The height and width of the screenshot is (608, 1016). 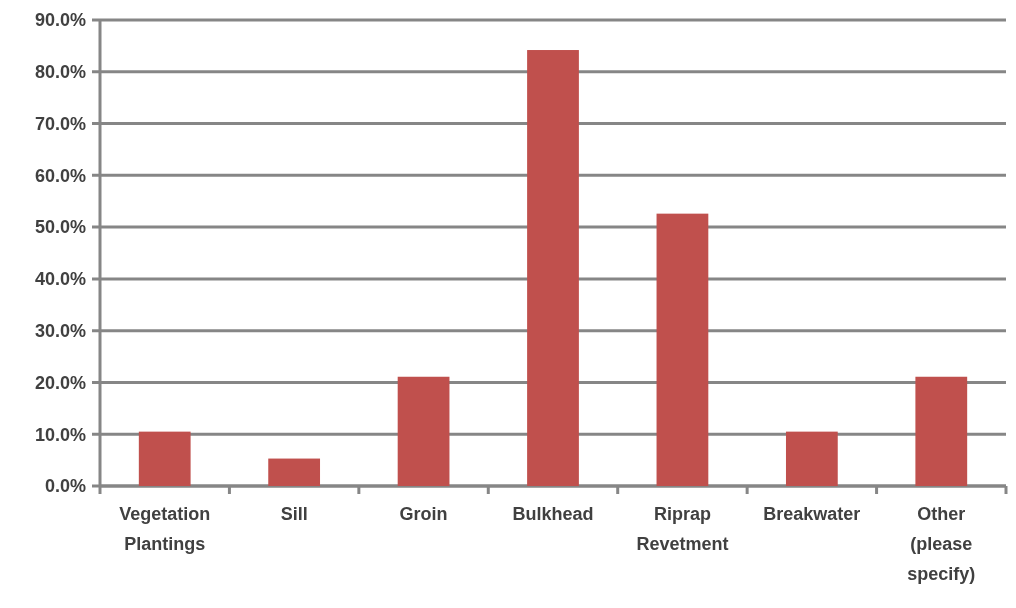 I want to click on y-tick-label: 0.0%, so click(x=65, y=486).